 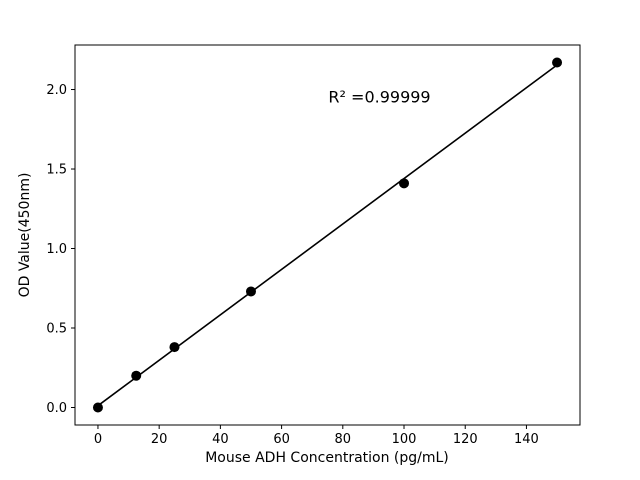 What do you see at coordinates (56, 170) in the screenshot?
I see `y-tick-label: 1.5` at bounding box center [56, 170].